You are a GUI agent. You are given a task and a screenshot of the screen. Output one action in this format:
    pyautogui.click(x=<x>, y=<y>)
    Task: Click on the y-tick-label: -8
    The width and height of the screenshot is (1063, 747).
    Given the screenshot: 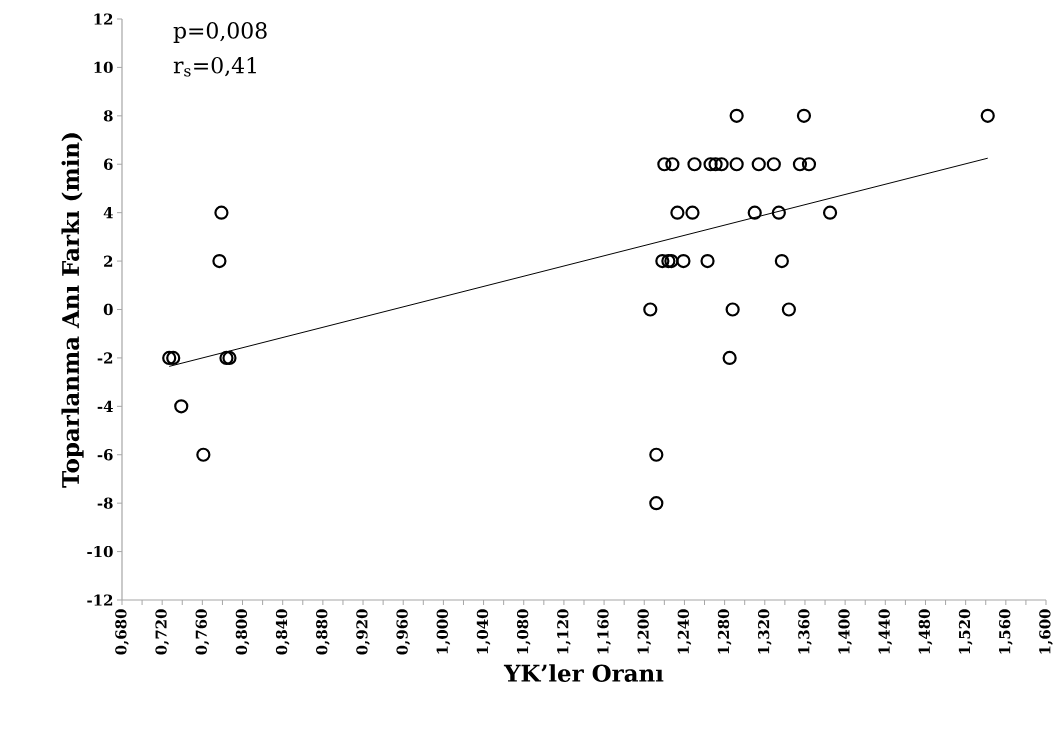 What is the action you would take?
    pyautogui.click(x=105, y=503)
    